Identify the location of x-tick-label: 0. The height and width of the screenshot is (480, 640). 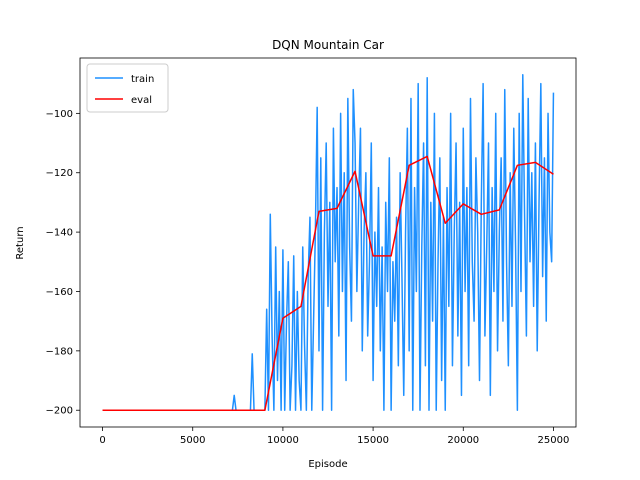
(102, 440).